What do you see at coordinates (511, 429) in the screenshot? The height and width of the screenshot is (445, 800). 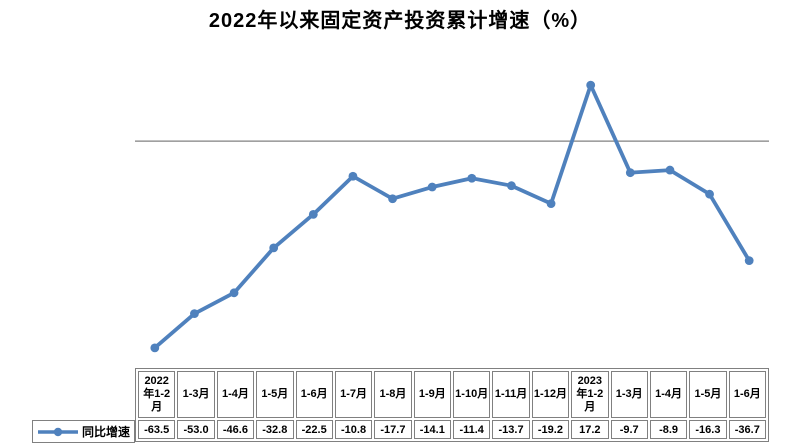 I see `value-cell: -13.7` at bounding box center [511, 429].